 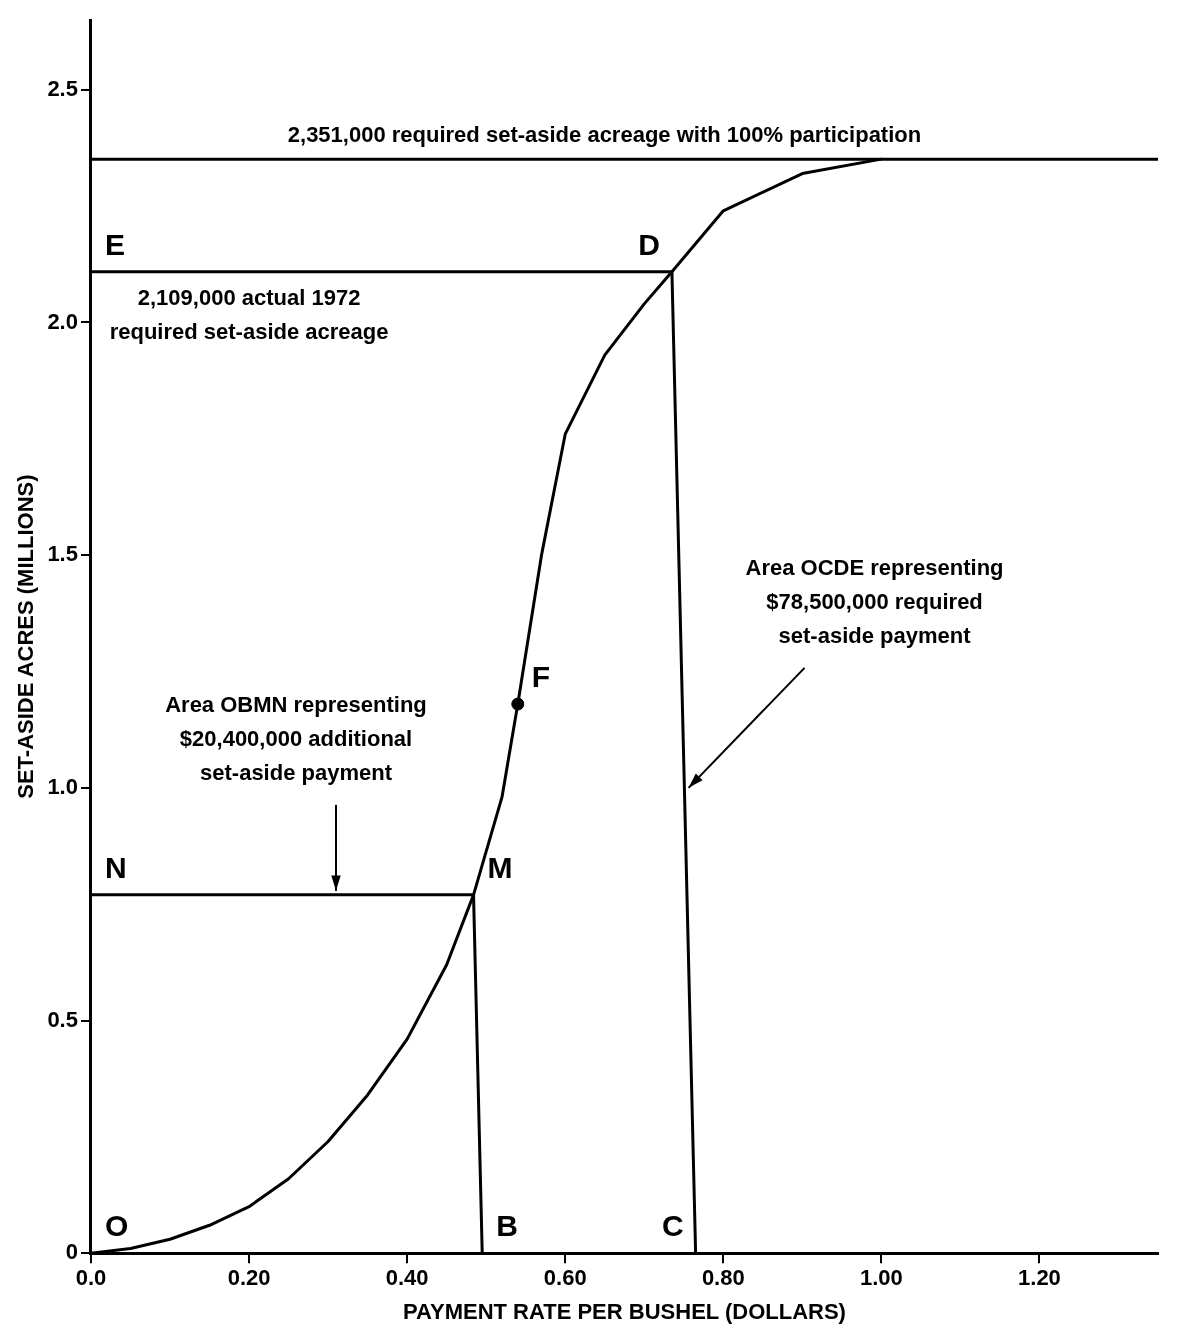 I want to click on x-tick-label: 1.20, so click(x=1039, y=1278).